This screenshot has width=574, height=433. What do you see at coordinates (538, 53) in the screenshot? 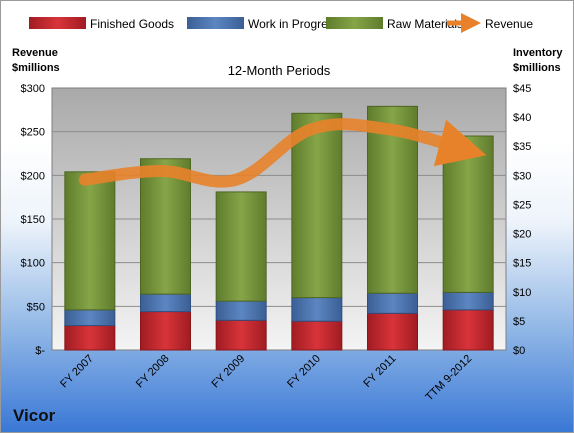
I see `right-axis-title-line1: Inventory` at bounding box center [538, 53].